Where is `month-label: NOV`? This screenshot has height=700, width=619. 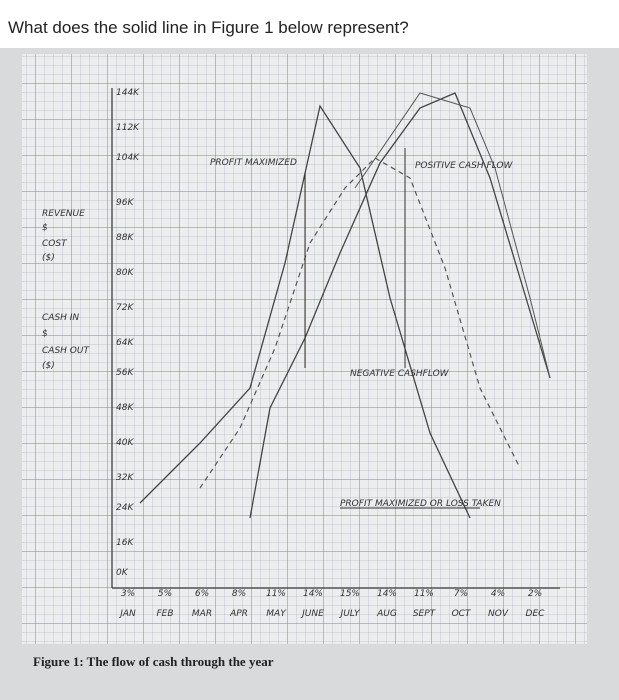
month-label: NOV is located at coordinates (498, 614).